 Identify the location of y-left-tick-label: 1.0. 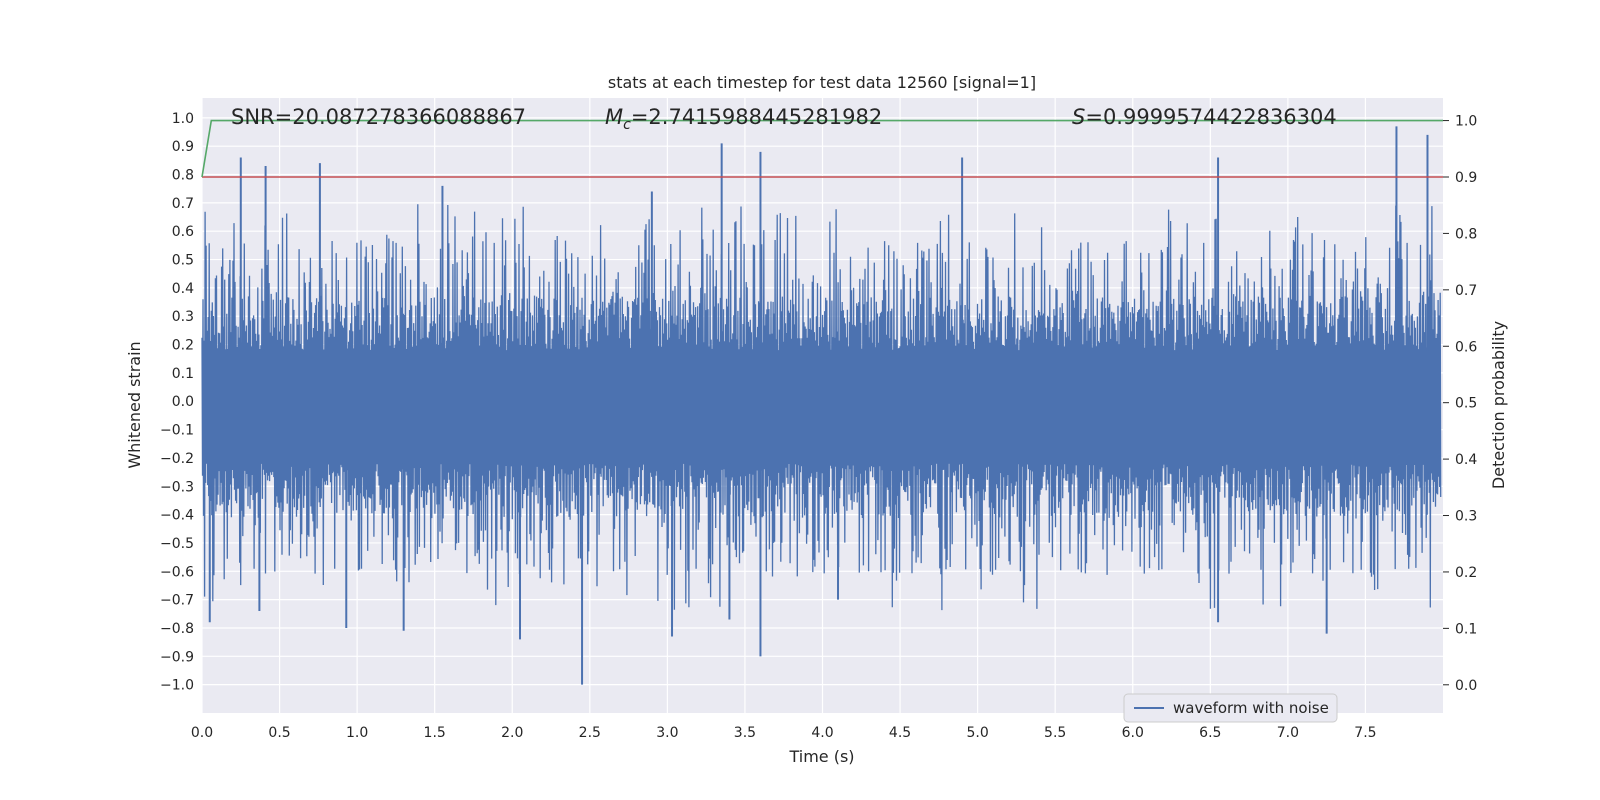
(183, 119).